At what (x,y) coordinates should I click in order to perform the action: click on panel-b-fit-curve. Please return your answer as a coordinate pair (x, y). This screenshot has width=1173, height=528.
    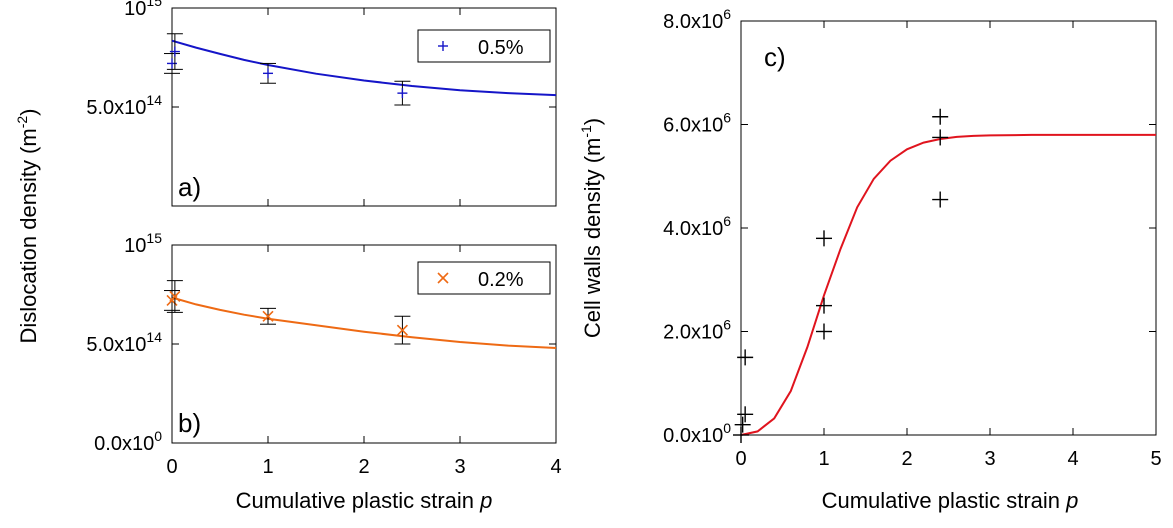
    Looking at the image, I should click on (364, 322).